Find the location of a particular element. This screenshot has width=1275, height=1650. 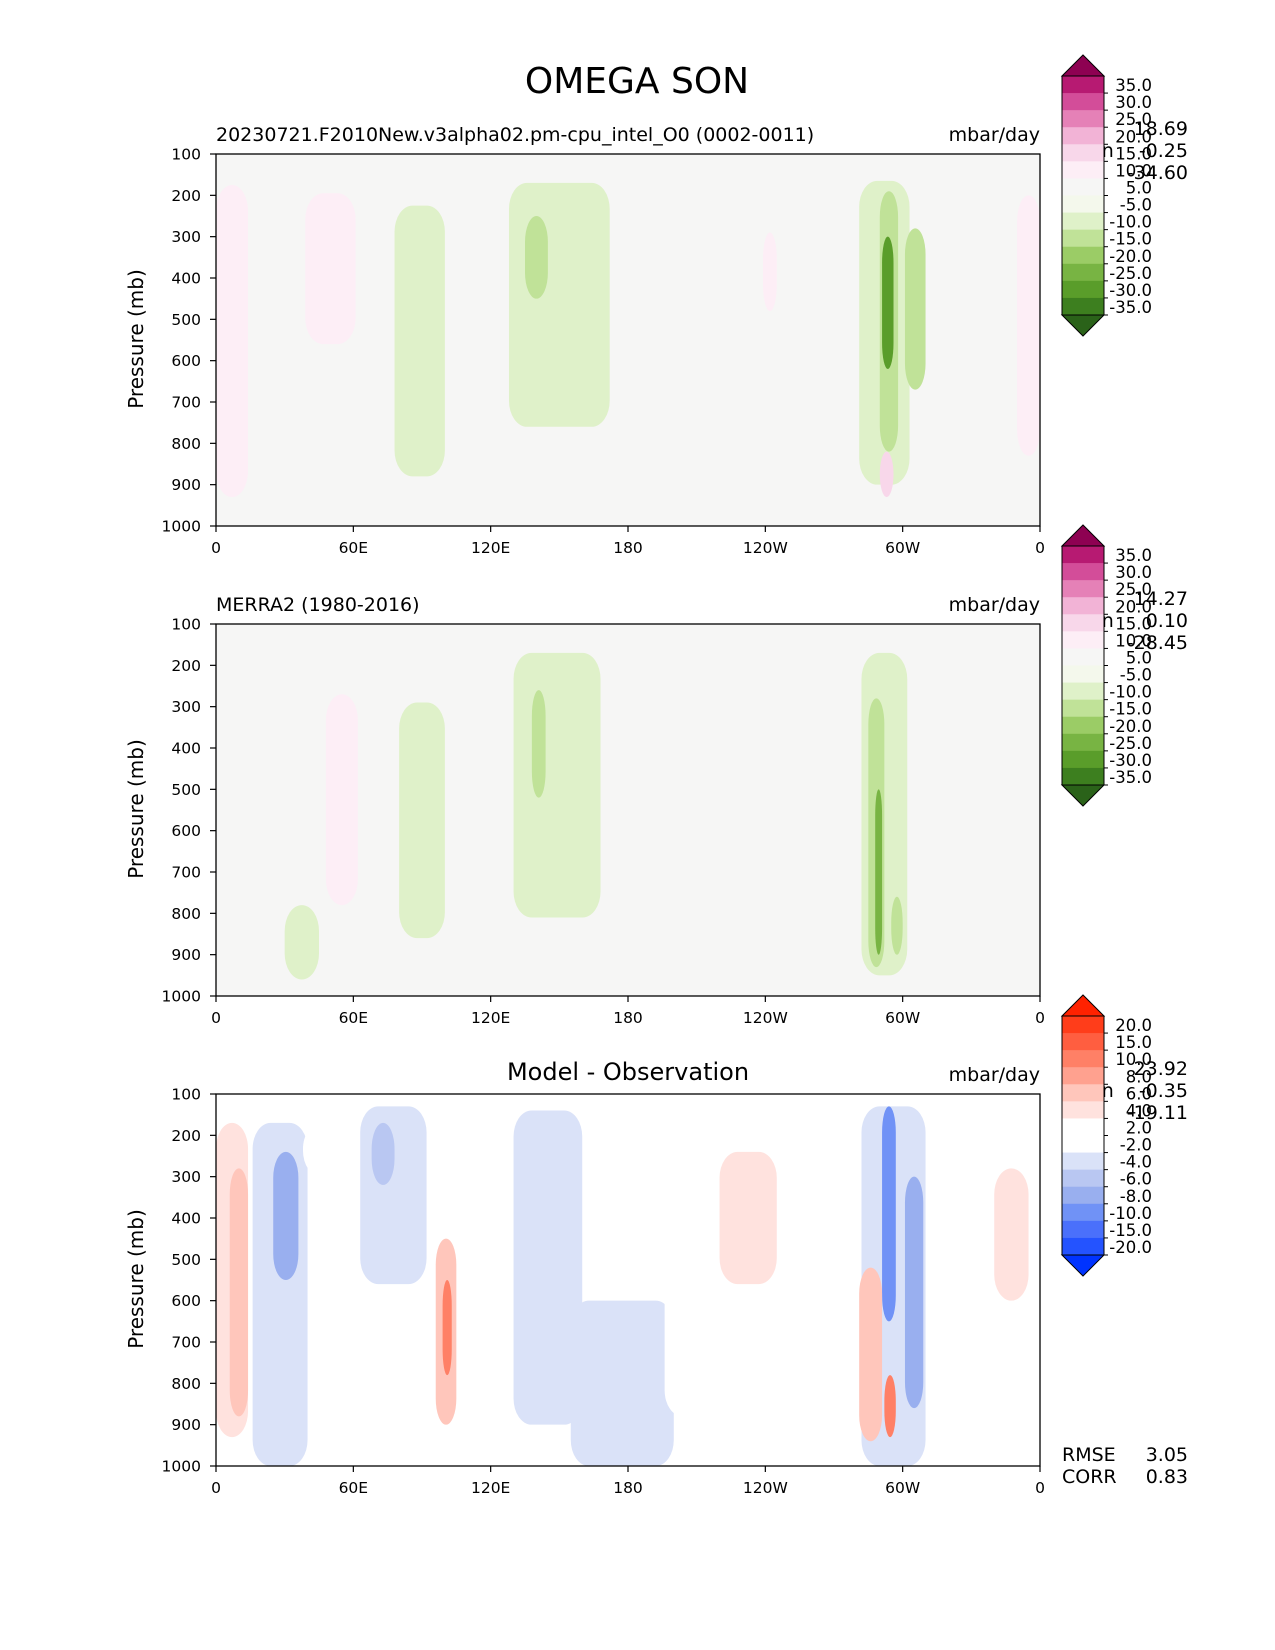

stat-value: -19.11 is located at coordinates (1157, 1113).